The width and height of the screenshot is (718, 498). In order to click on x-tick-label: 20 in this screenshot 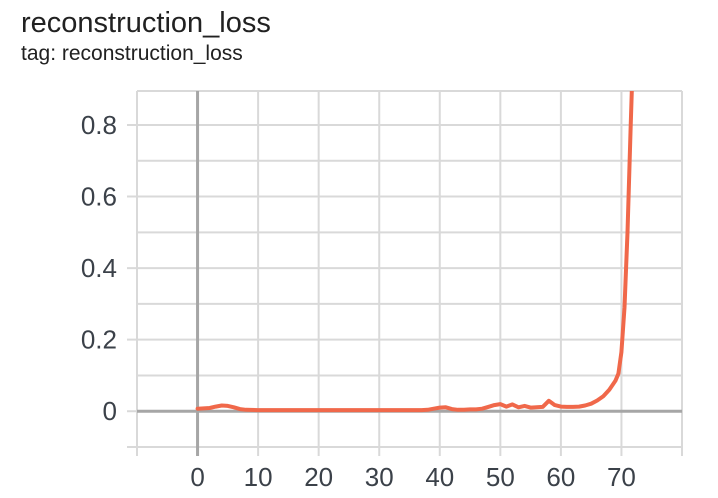, I will do `click(318, 477)`.